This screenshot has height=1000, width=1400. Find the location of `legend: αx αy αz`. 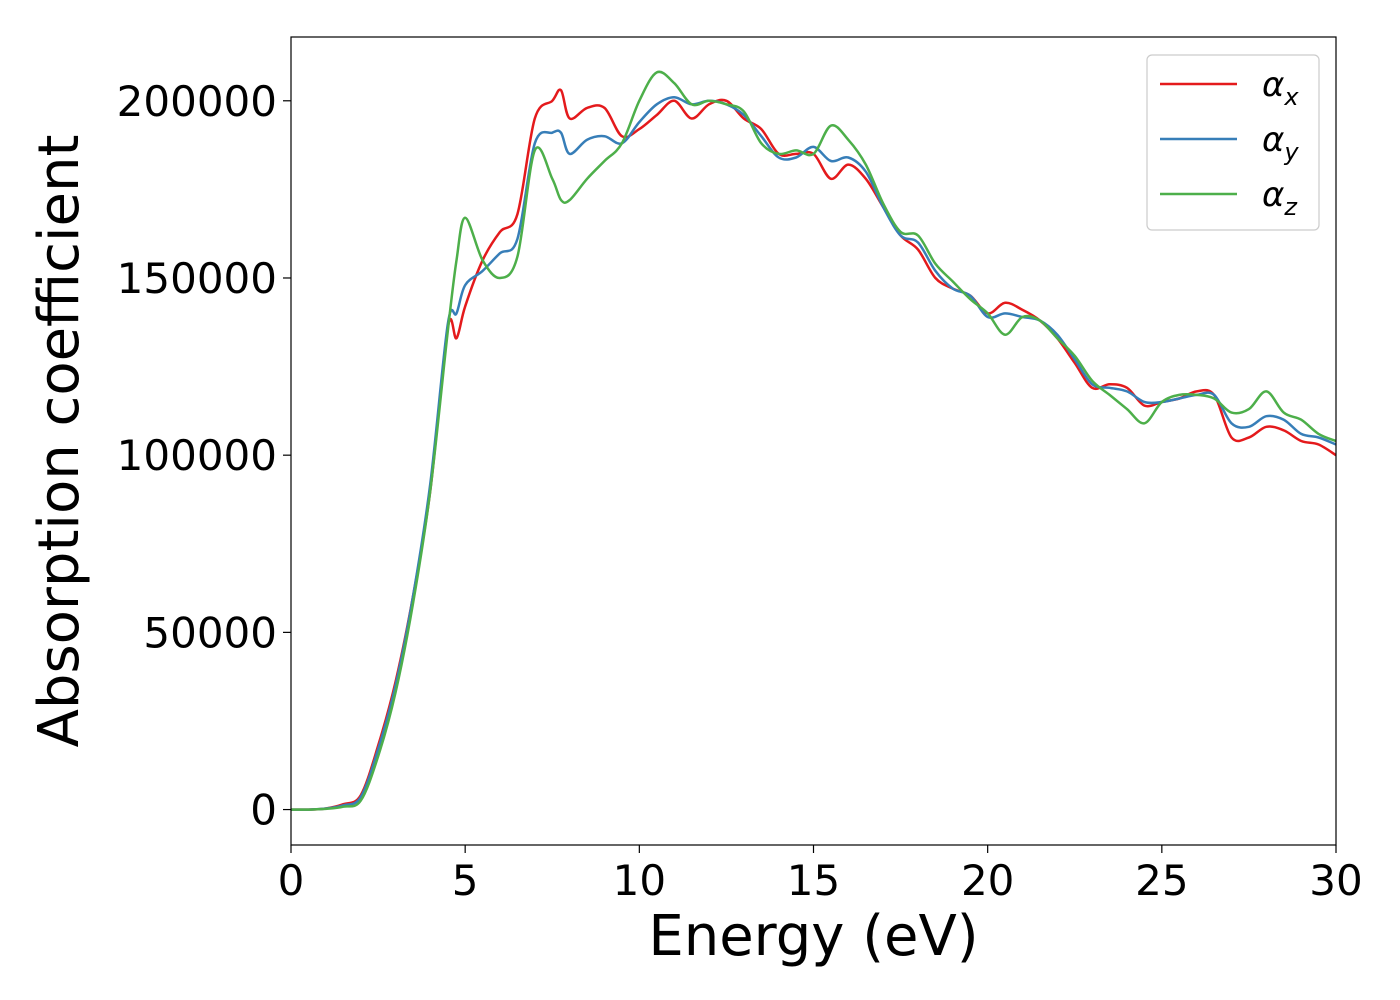

legend: αx αy αz is located at coordinates (1233, 142).